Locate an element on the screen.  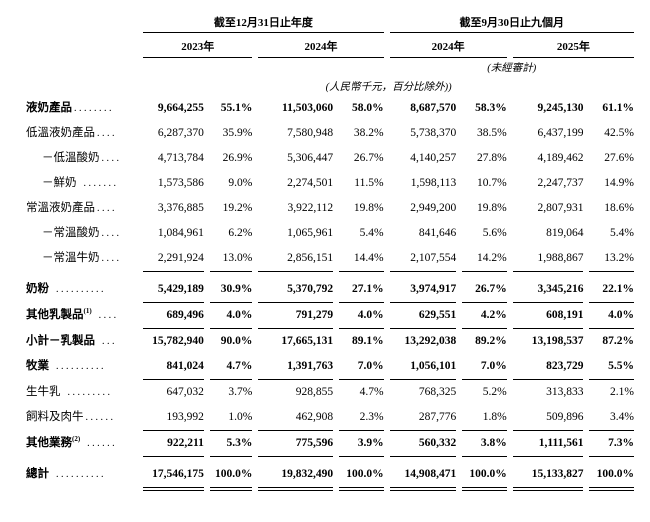
pct-9m2025: 2.1% is located at coordinates (622, 392).